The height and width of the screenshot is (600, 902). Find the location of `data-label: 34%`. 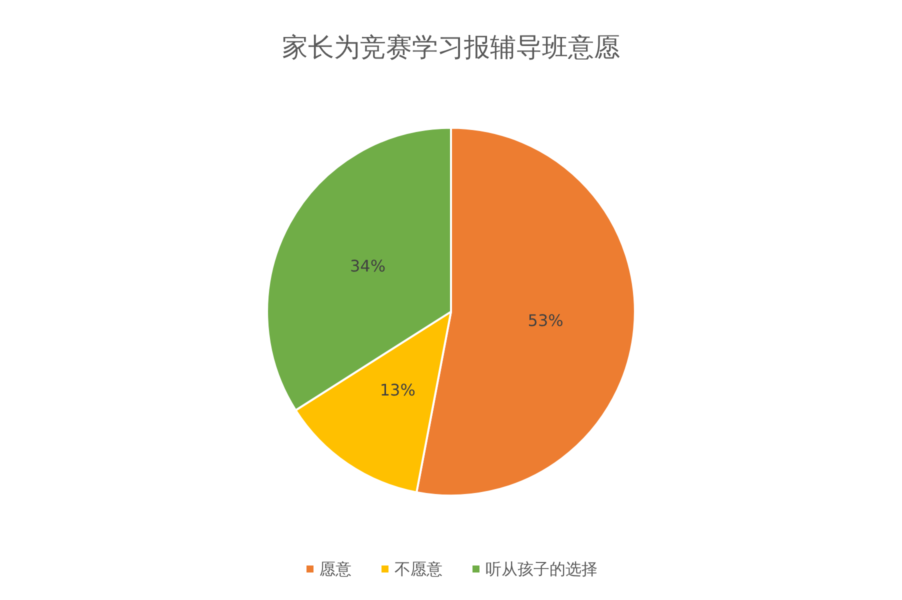

data-label: 34% is located at coordinates (368, 266).